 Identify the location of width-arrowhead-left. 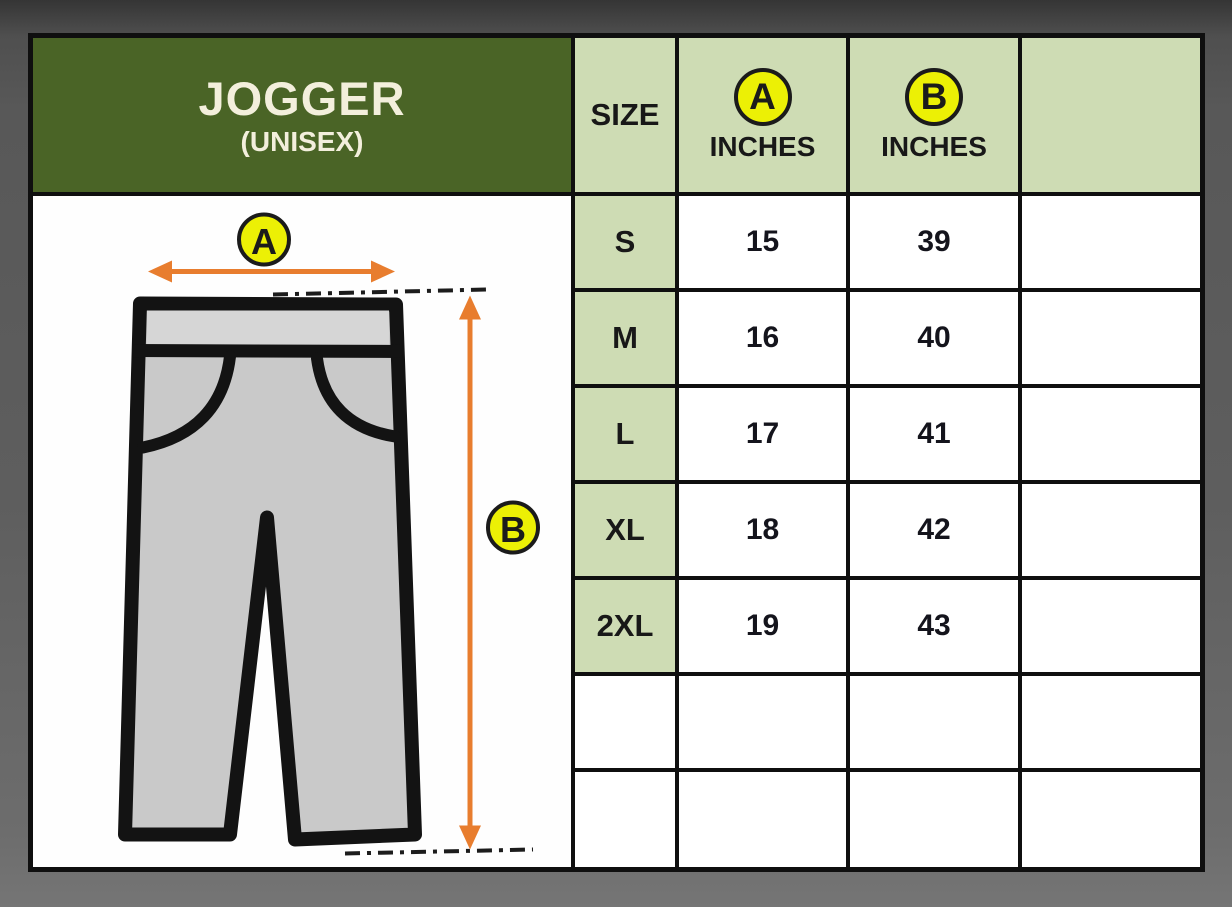
(160, 271).